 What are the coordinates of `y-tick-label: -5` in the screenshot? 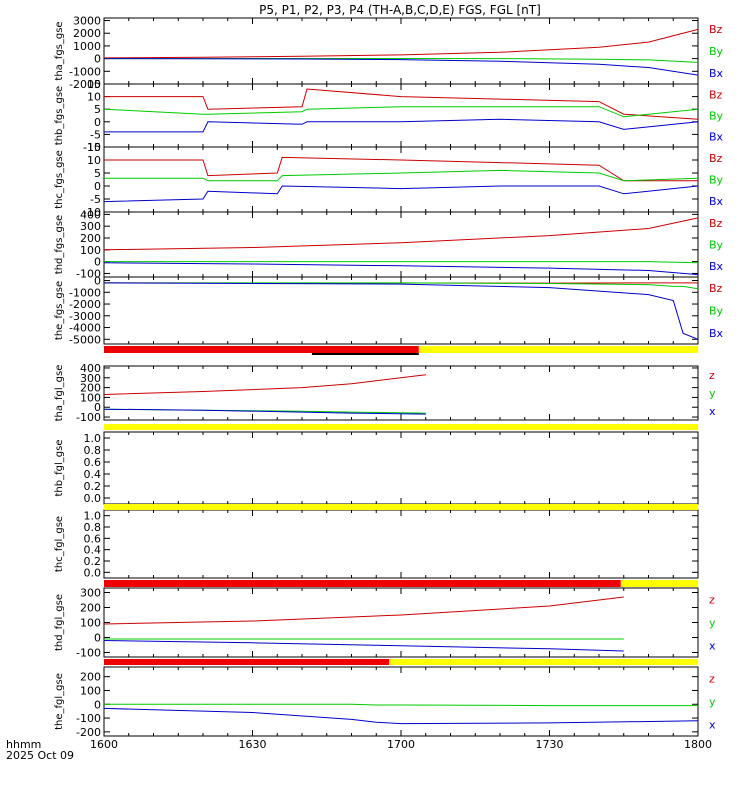 It's located at (95, 199).